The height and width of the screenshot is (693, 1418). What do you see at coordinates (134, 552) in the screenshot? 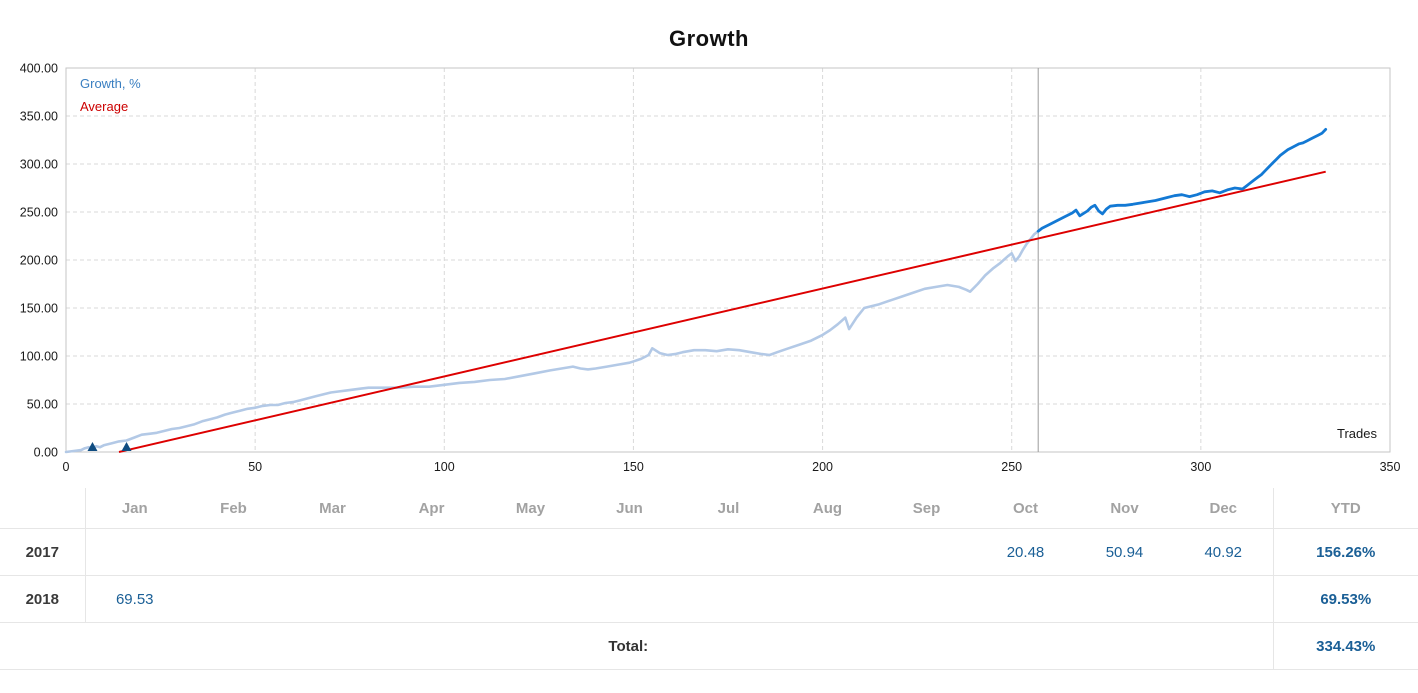
I see `value-cell-jan` at bounding box center [134, 552].